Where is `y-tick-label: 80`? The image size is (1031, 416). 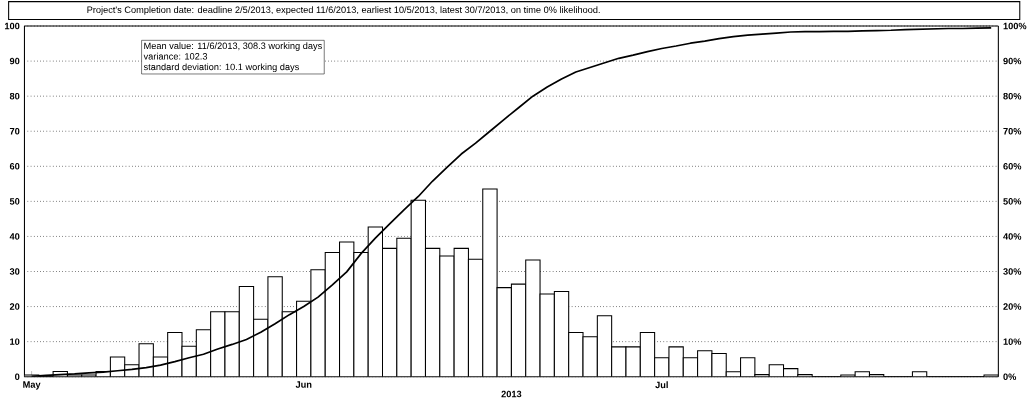 y-tick-label: 80 is located at coordinates (14, 96).